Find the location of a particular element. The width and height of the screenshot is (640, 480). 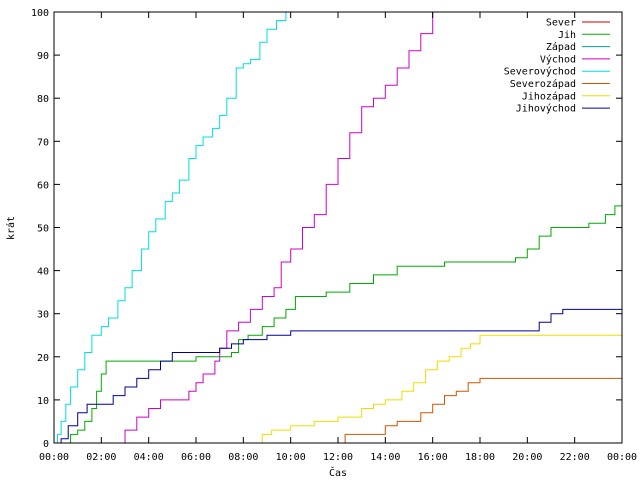

y-tick-label: 70 is located at coordinates (43, 142).